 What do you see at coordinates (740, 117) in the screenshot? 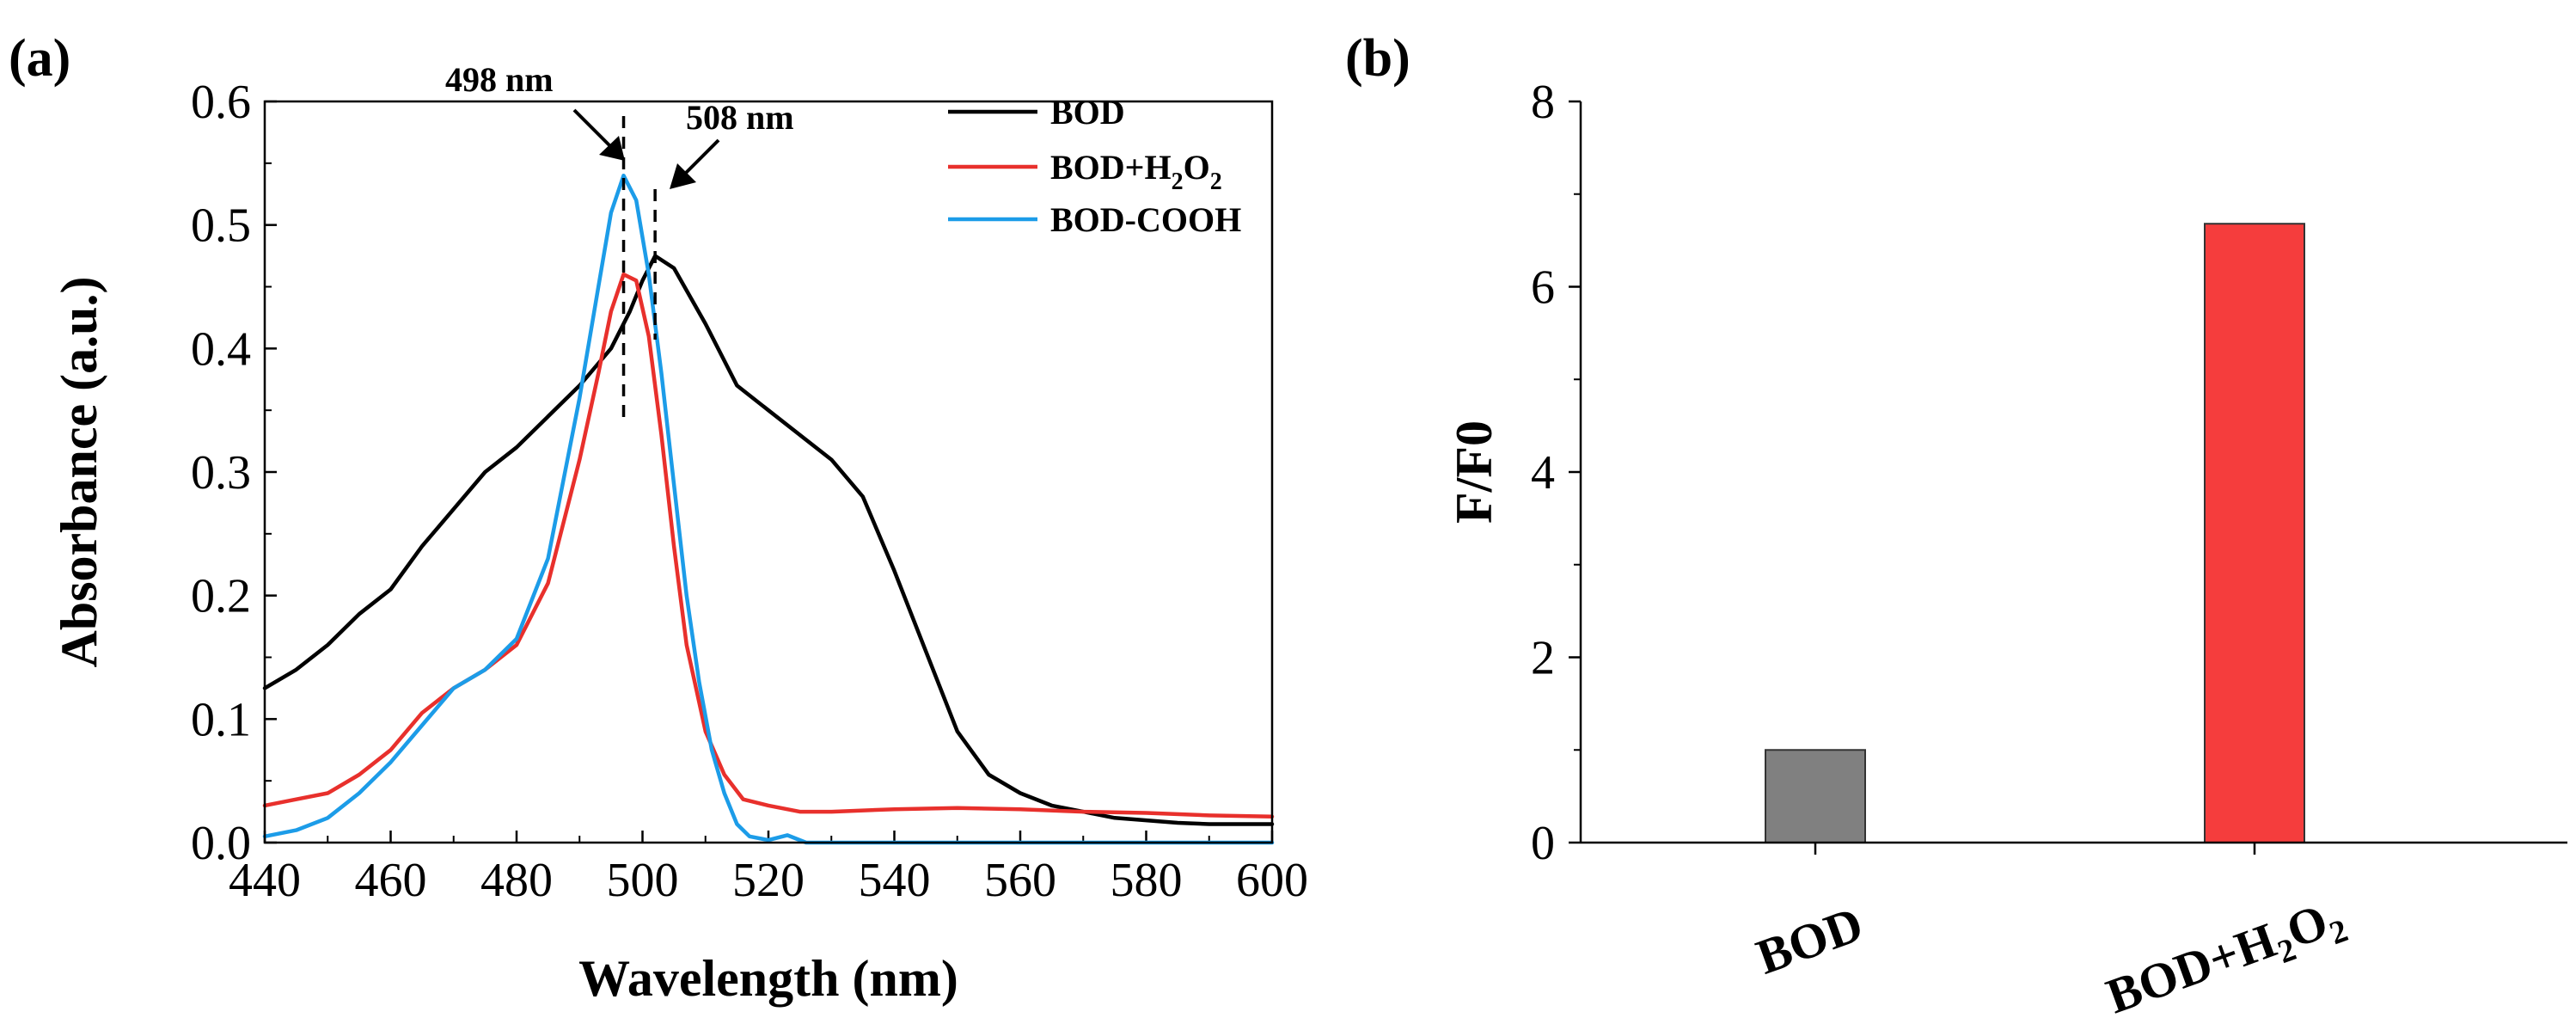
I see `annotation-508-label: 508 nm` at bounding box center [740, 117].